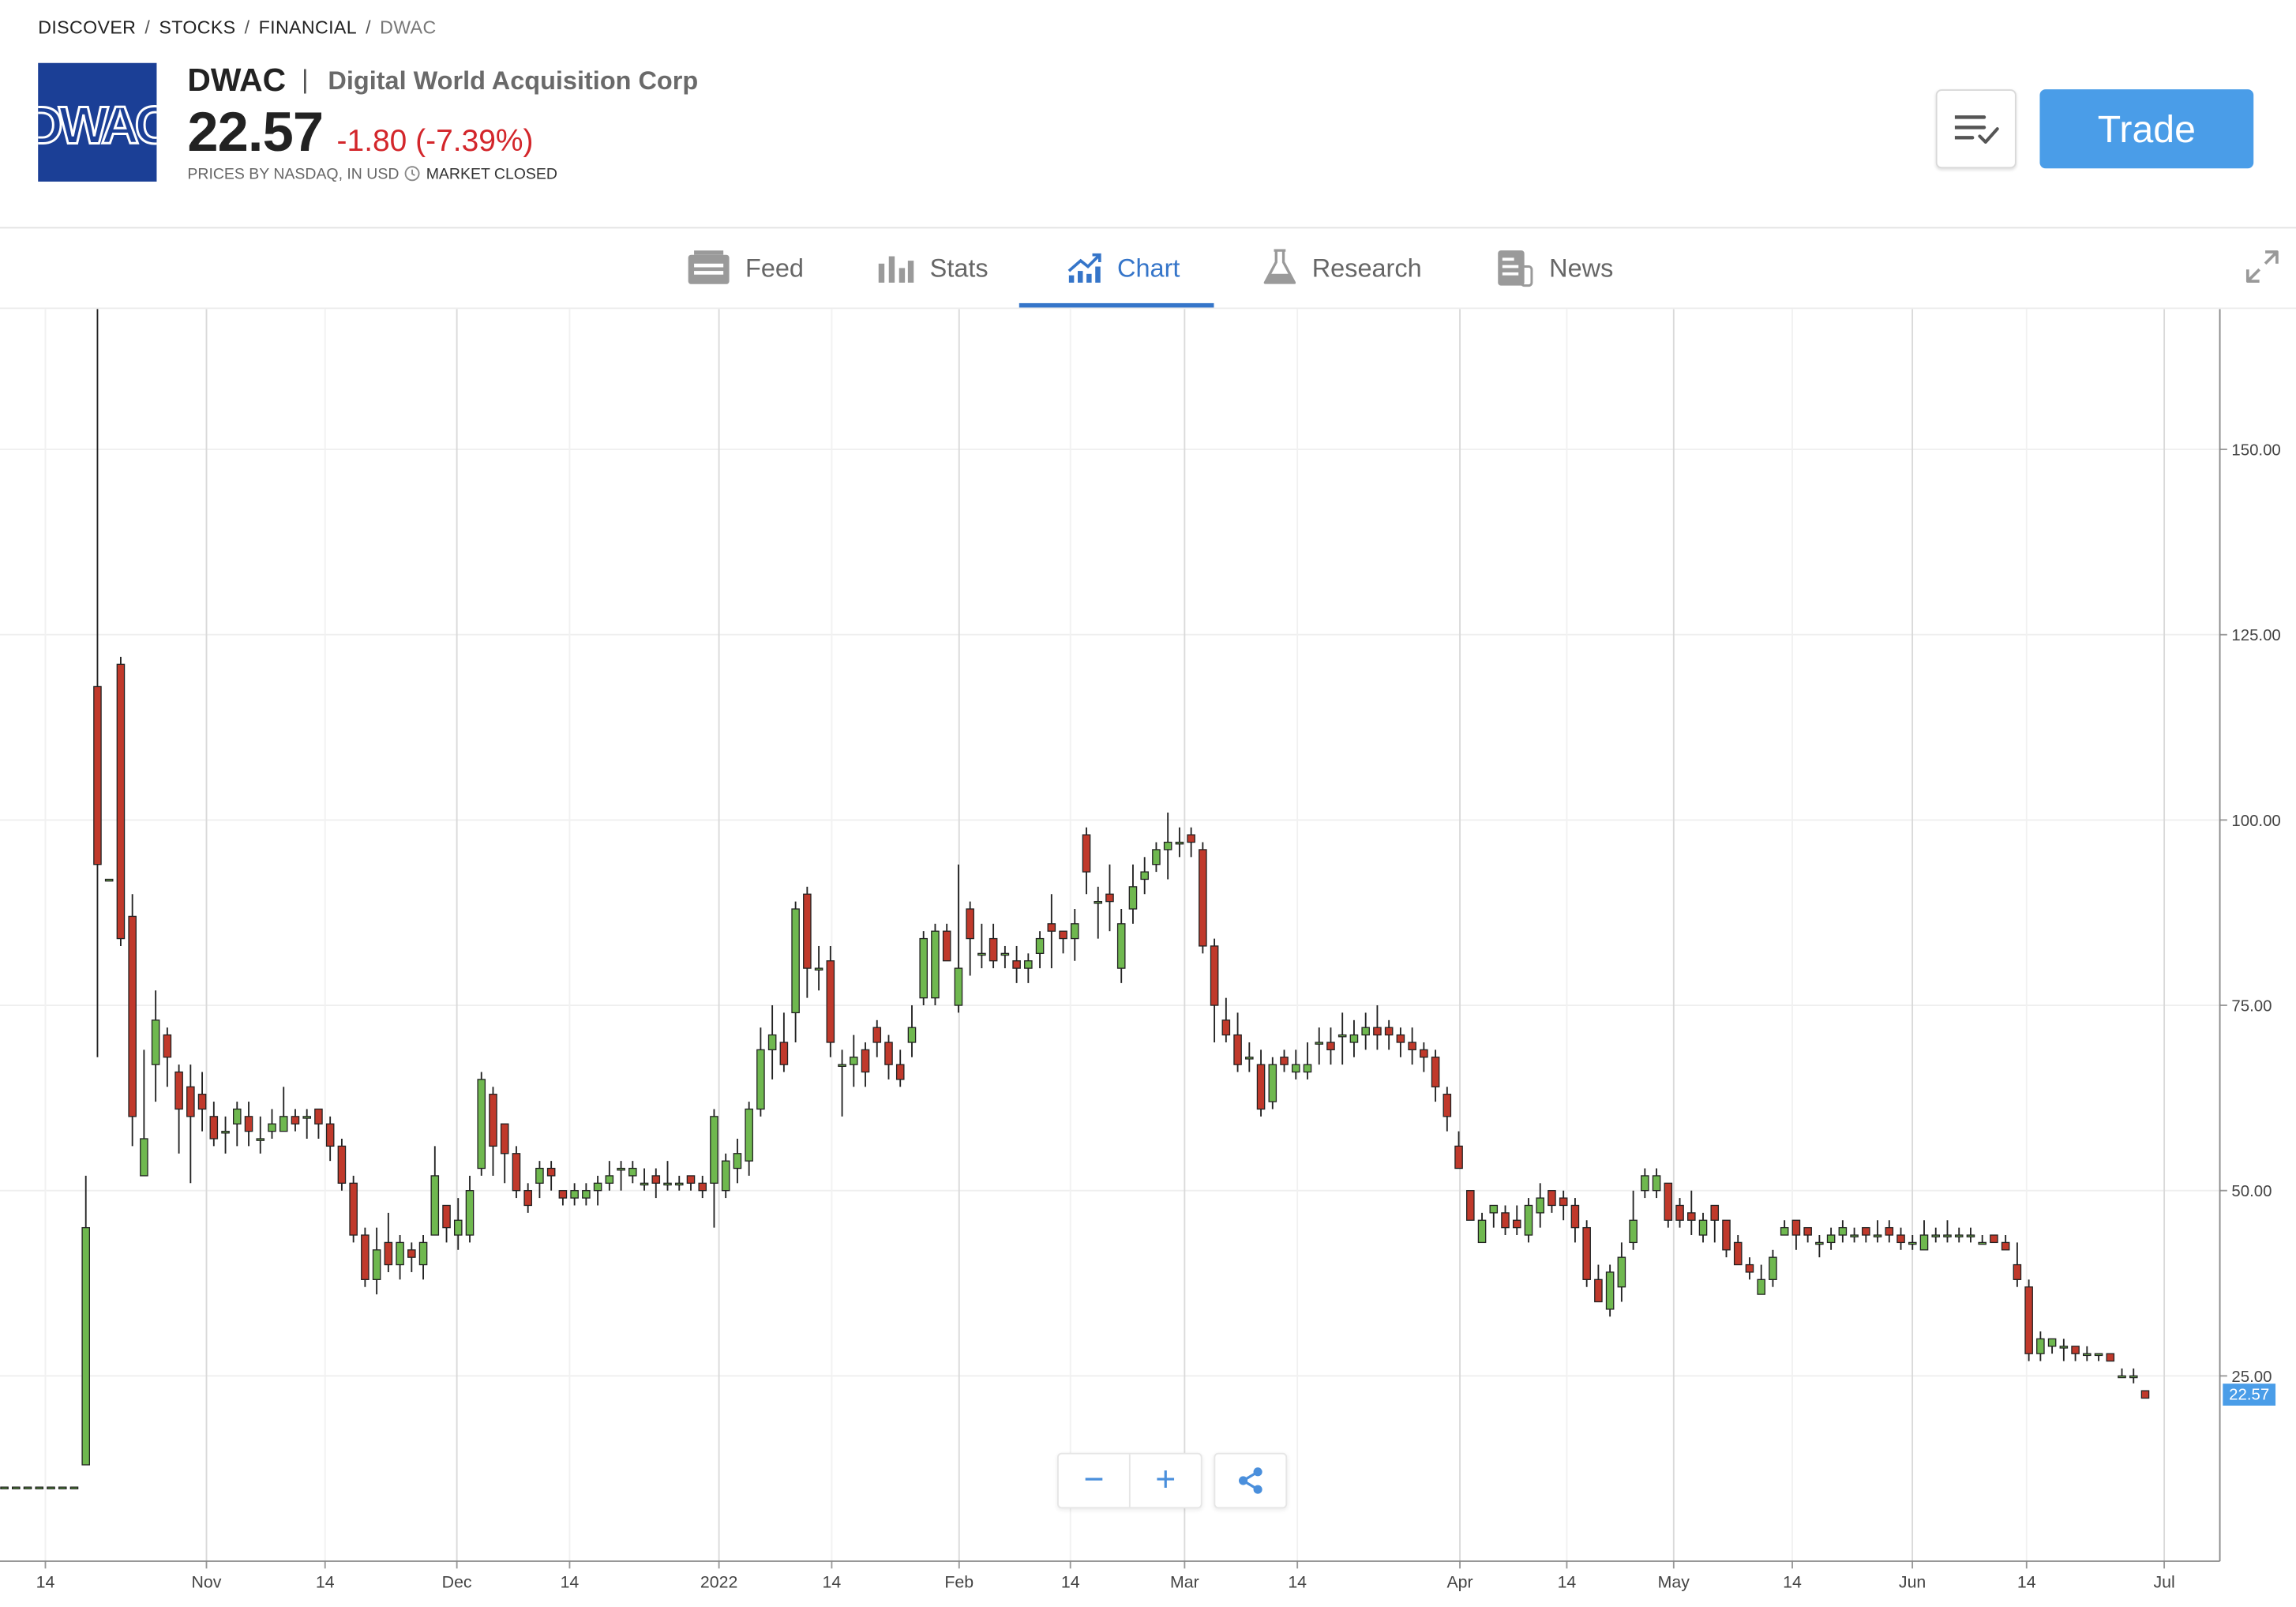 This screenshot has width=2296, height=1607. Describe the element at coordinates (2251, 1191) in the screenshot. I see `y-tick-label: 50.00` at that location.